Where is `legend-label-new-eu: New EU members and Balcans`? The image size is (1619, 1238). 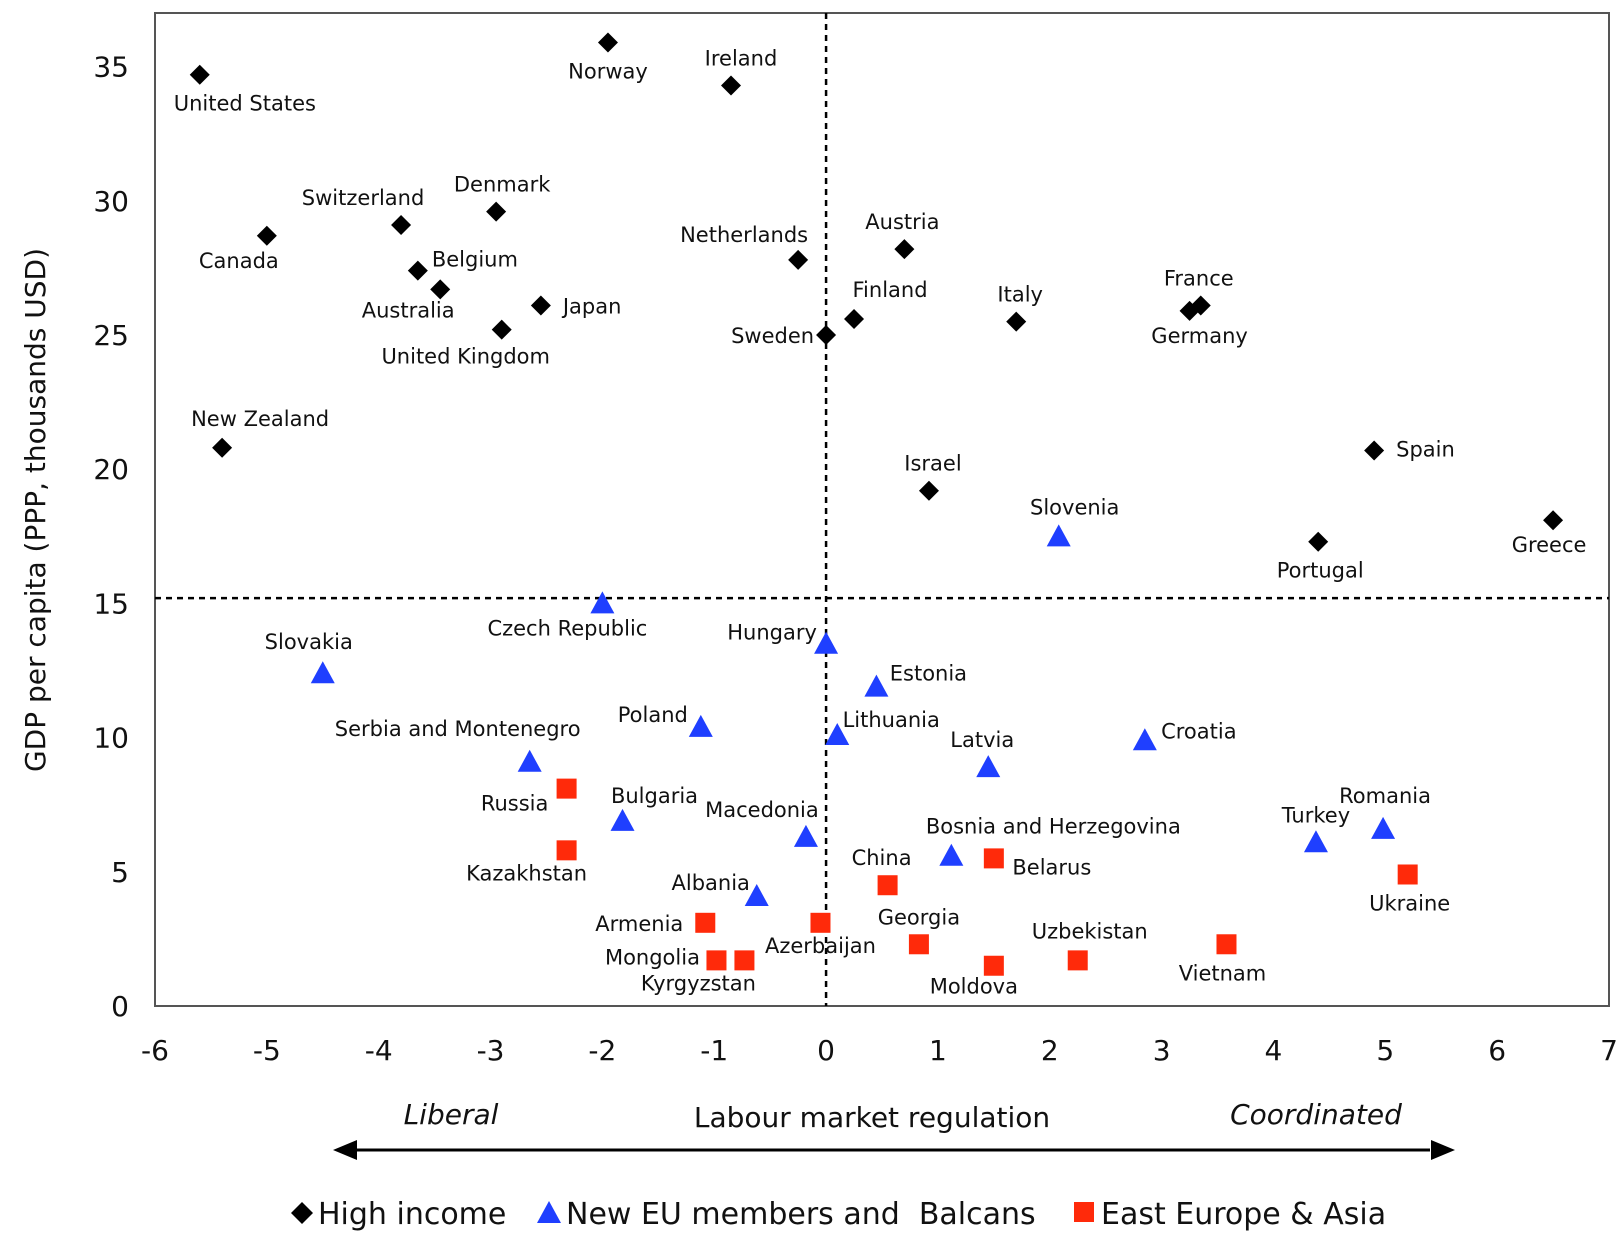 legend-label-new-eu: New EU members and Balcans is located at coordinates (801, 1214).